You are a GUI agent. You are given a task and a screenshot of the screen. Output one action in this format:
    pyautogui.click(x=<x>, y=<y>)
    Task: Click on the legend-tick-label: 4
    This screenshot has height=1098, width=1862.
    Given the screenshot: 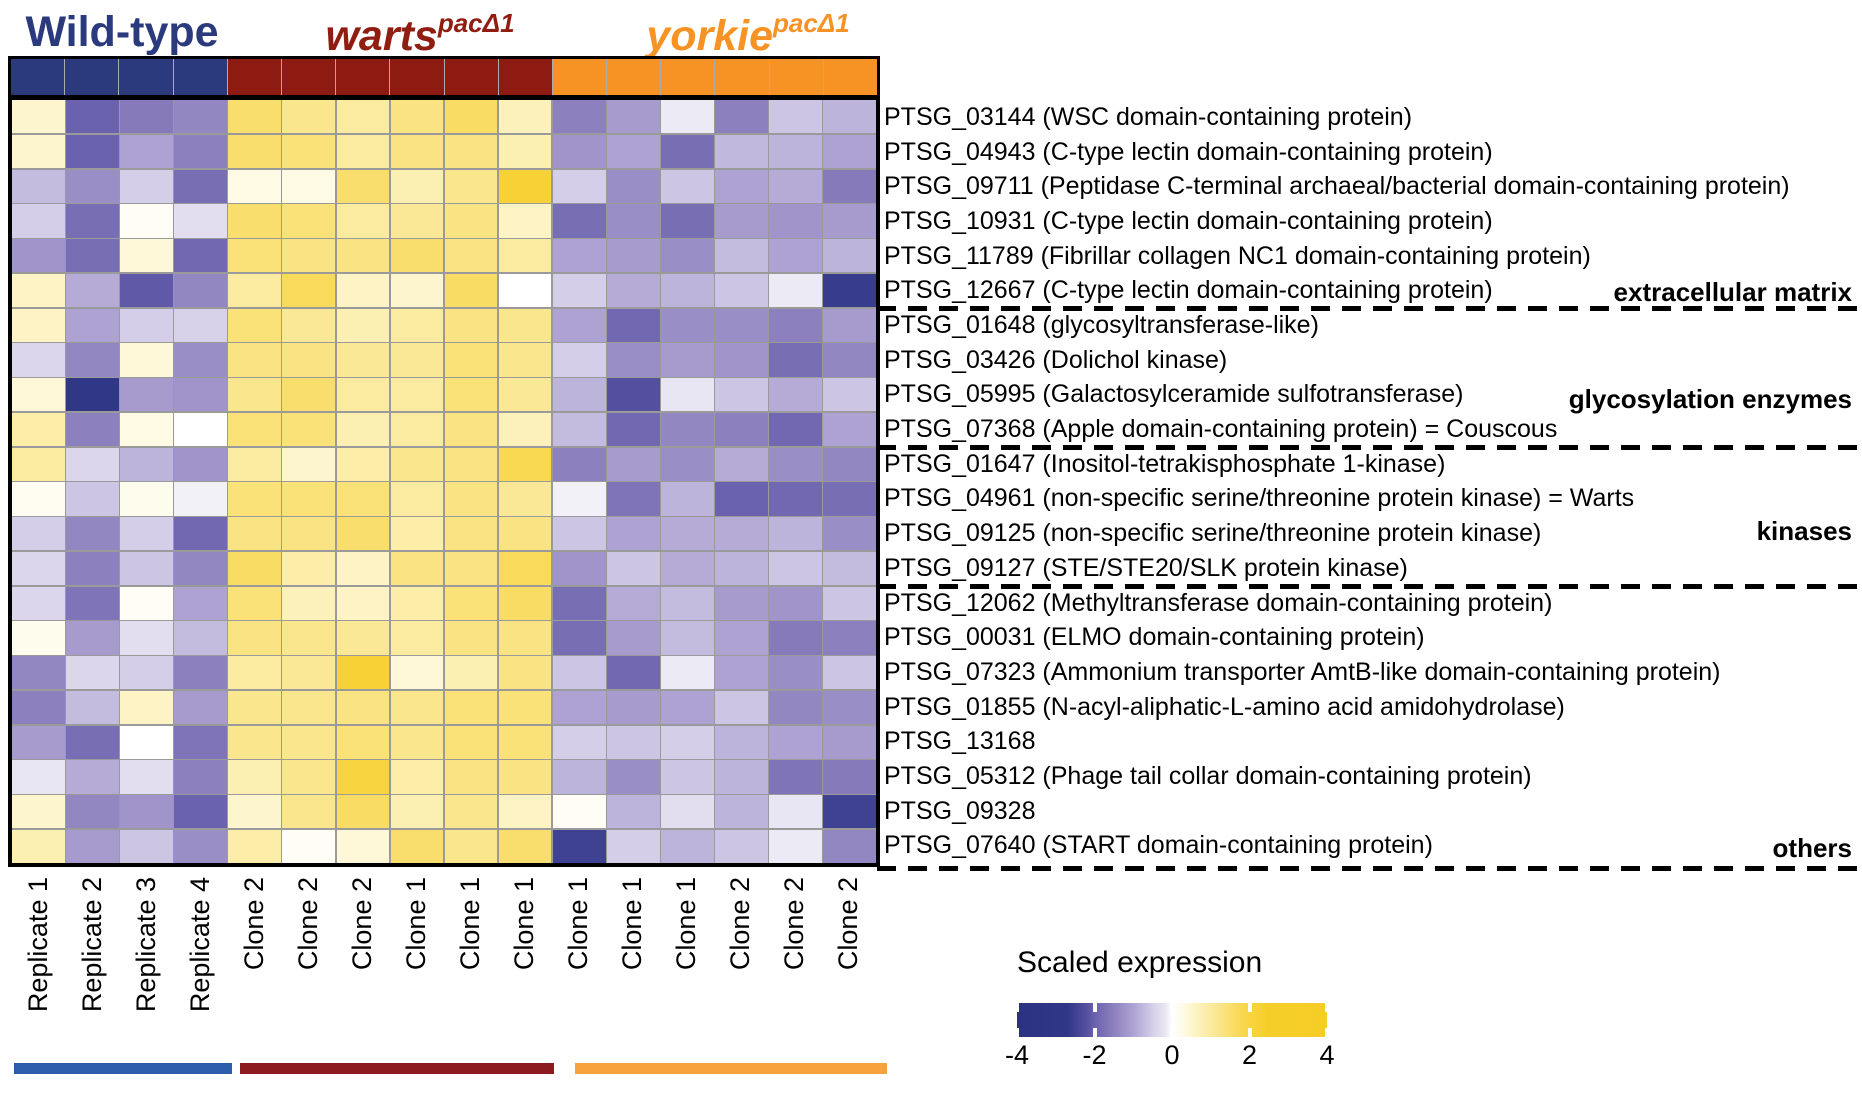 What is the action you would take?
    pyautogui.click(x=1327, y=1055)
    